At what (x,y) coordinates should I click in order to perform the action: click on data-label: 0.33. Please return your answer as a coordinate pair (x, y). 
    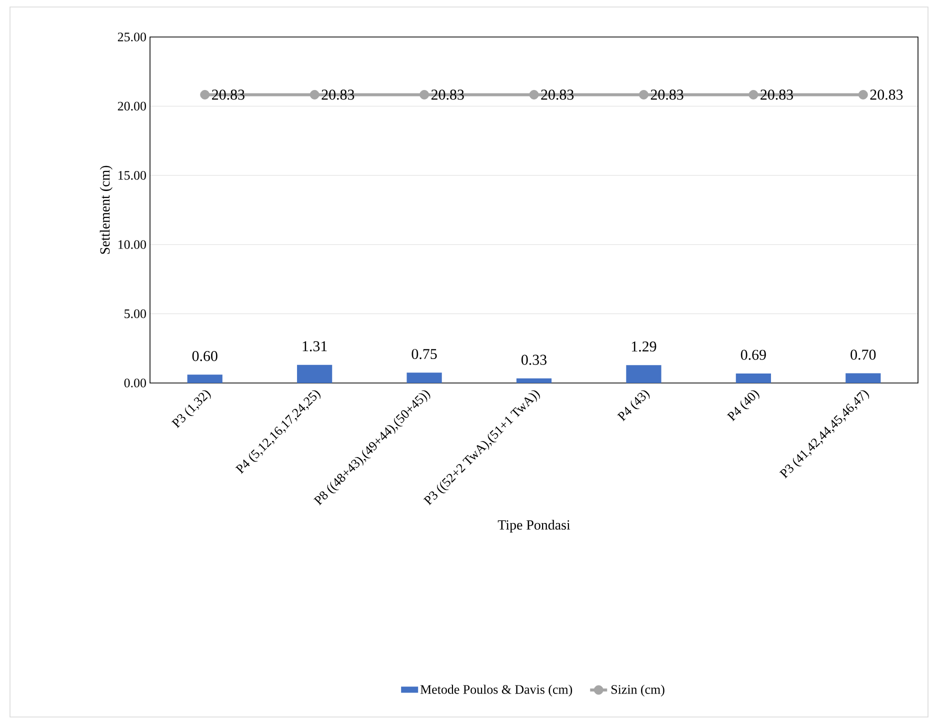
    Looking at the image, I should click on (533, 359).